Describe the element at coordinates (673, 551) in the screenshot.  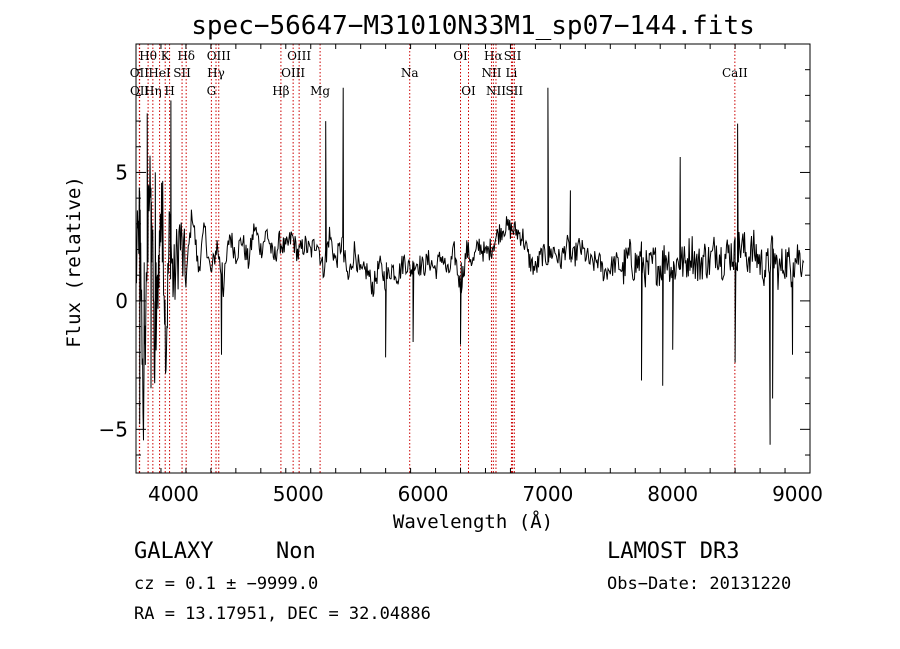
I see `survey-name: LAMOST DR3` at that location.